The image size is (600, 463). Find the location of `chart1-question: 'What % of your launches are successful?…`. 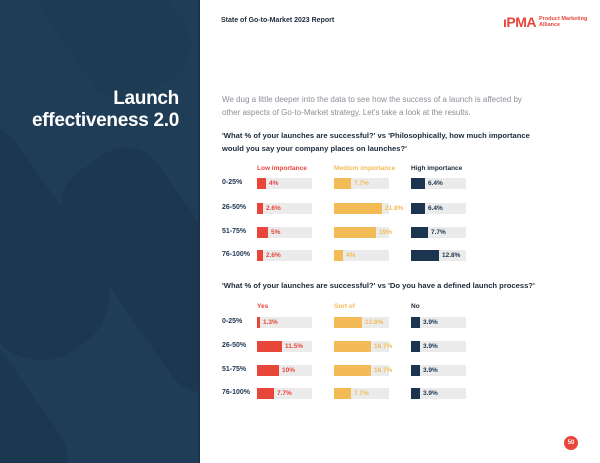

chart1-question: 'What % of your launches are successful?… is located at coordinates (376, 142).